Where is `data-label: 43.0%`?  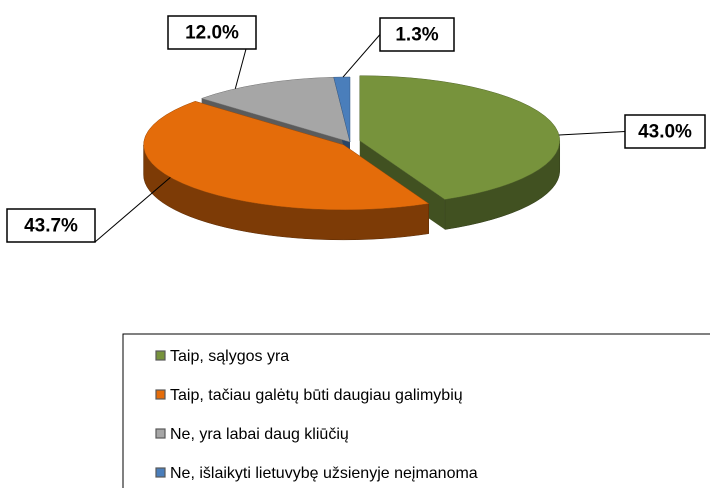
data-label: 43.0% is located at coordinates (665, 132).